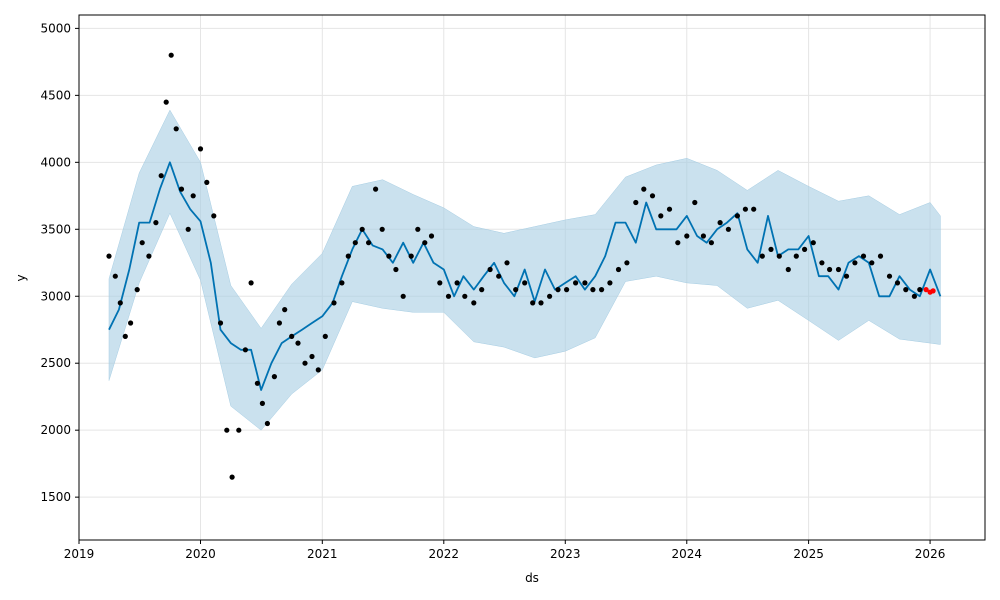 The image size is (1000, 600). Describe the element at coordinates (322, 554) in the screenshot. I see `x-tick-label: 2021` at that location.